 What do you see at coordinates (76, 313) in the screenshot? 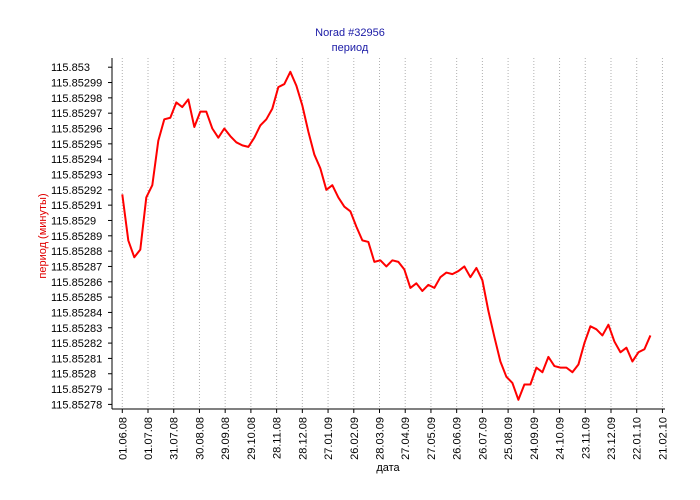
I see `y-tick-label: 115.85284` at bounding box center [76, 313].